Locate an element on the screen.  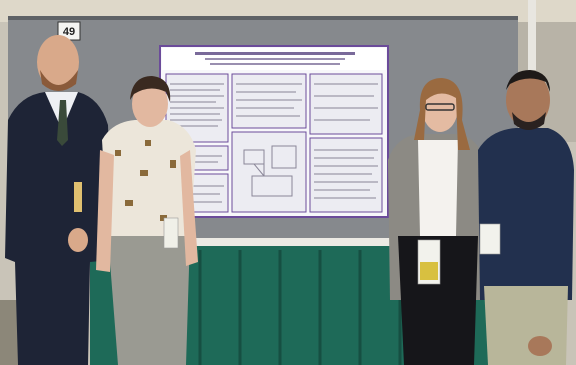
pole is located at coordinates (532, 35).